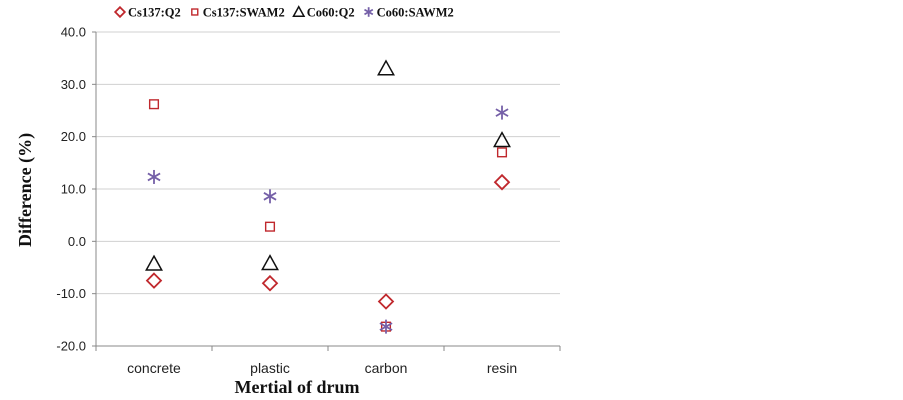 This screenshot has width=903, height=400. I want to click on legend-item: Cs137:Q2, so click(147, 12).